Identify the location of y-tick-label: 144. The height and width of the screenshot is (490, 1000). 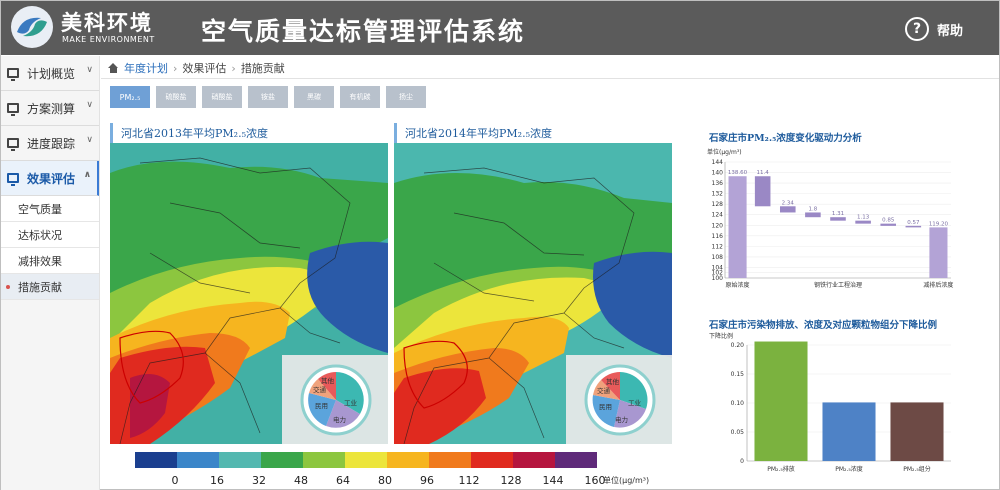
(718, 162).